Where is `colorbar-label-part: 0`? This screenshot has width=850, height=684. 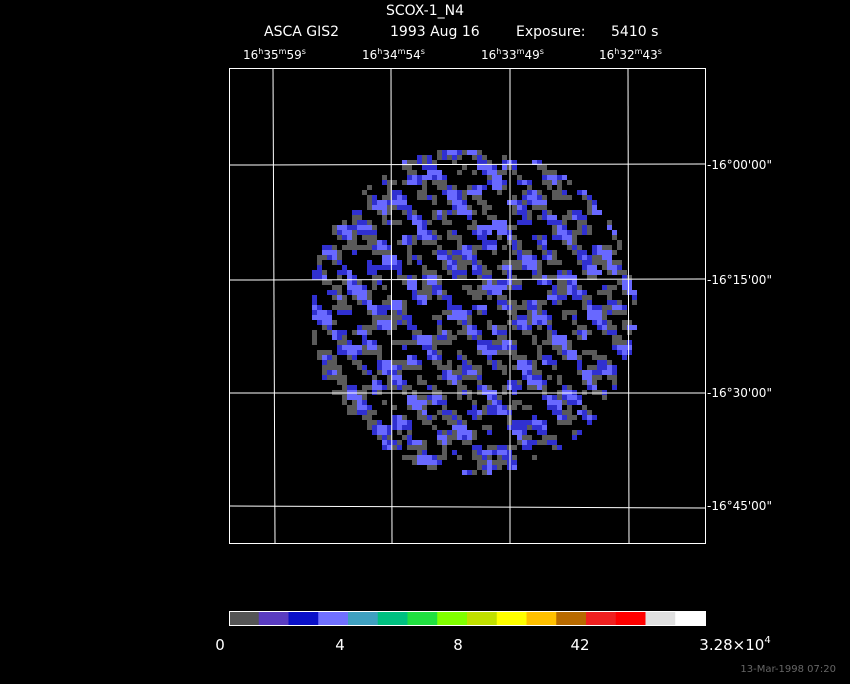 colorbar-label-part: 0 is located at coordinates (220, 645).